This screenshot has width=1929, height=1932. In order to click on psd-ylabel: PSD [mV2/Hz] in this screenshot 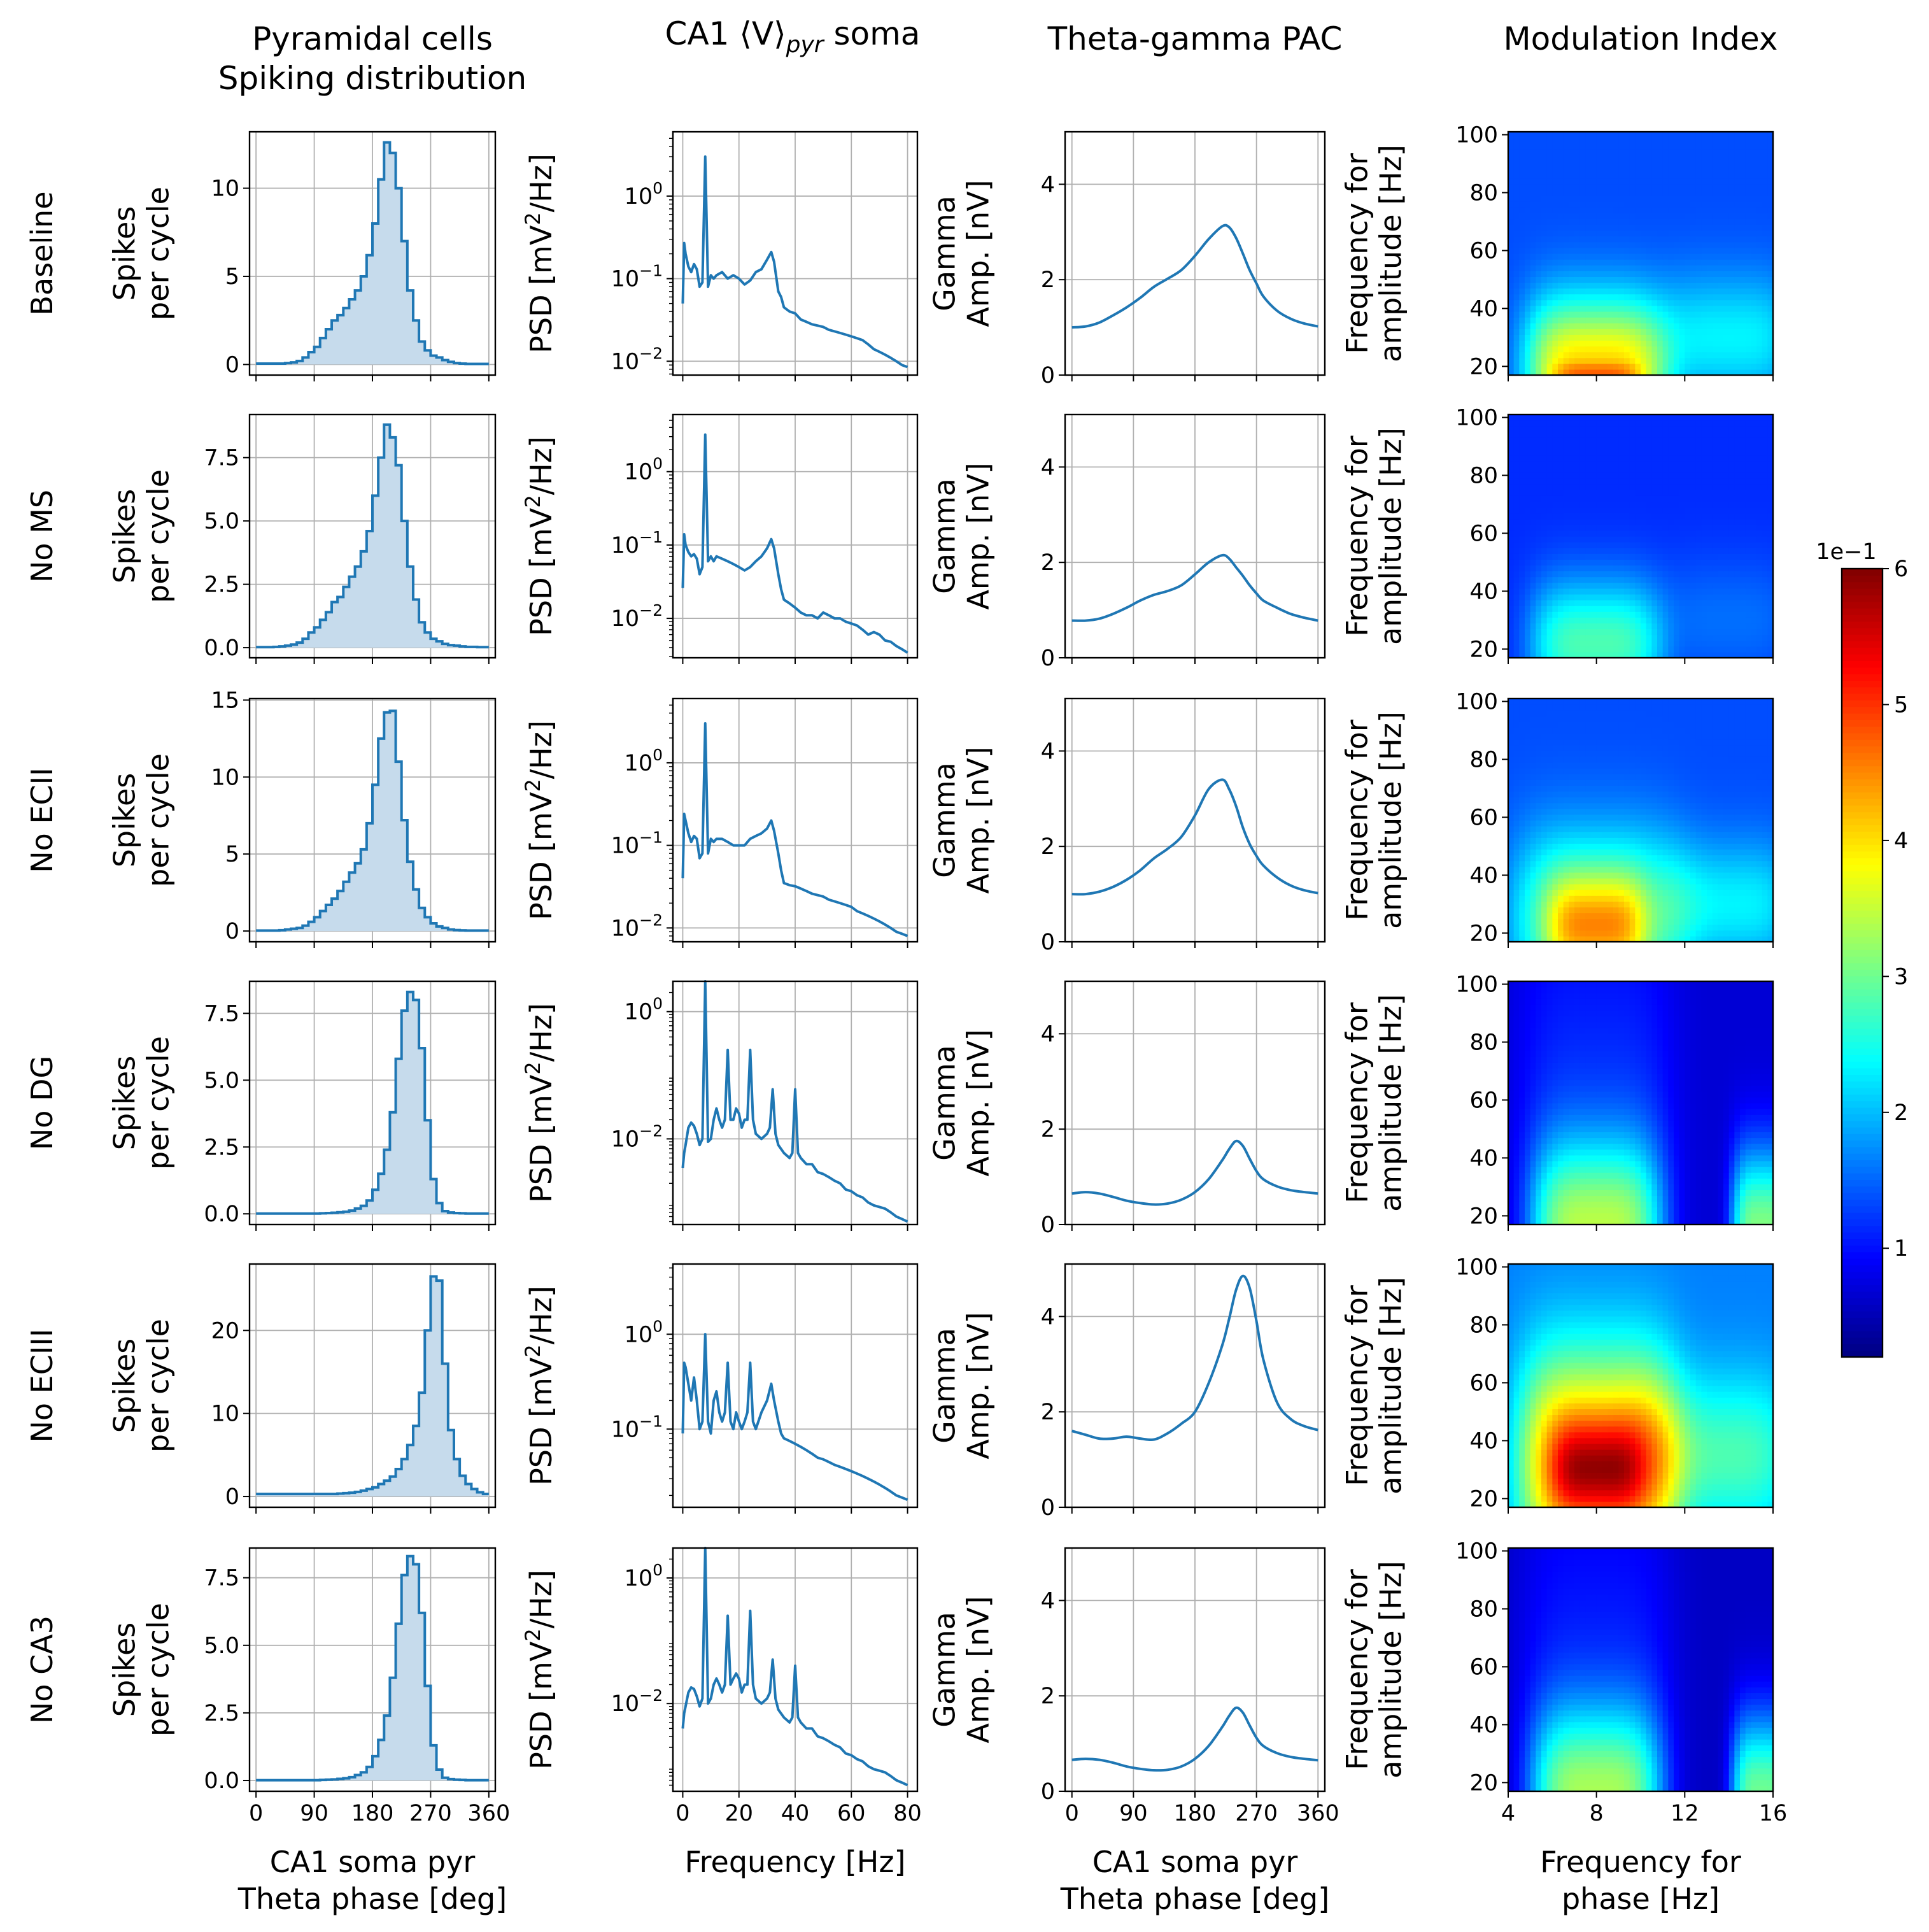, I will do `click(539, 820)`.